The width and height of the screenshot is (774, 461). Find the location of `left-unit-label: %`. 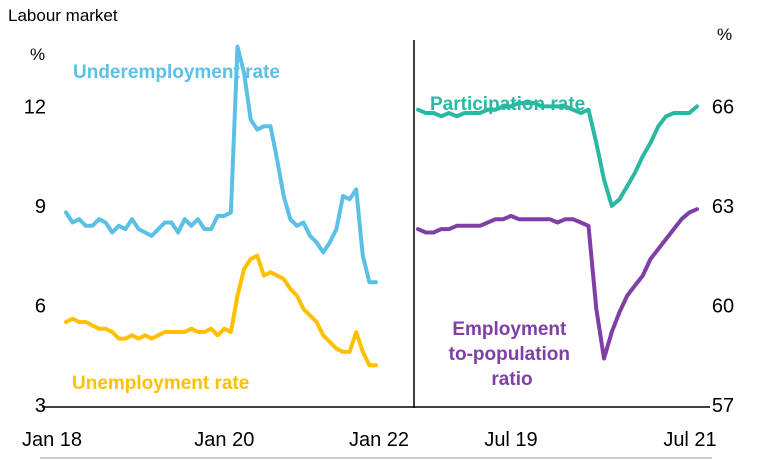

left-unit-label: % is located at coordinates (37, 54).